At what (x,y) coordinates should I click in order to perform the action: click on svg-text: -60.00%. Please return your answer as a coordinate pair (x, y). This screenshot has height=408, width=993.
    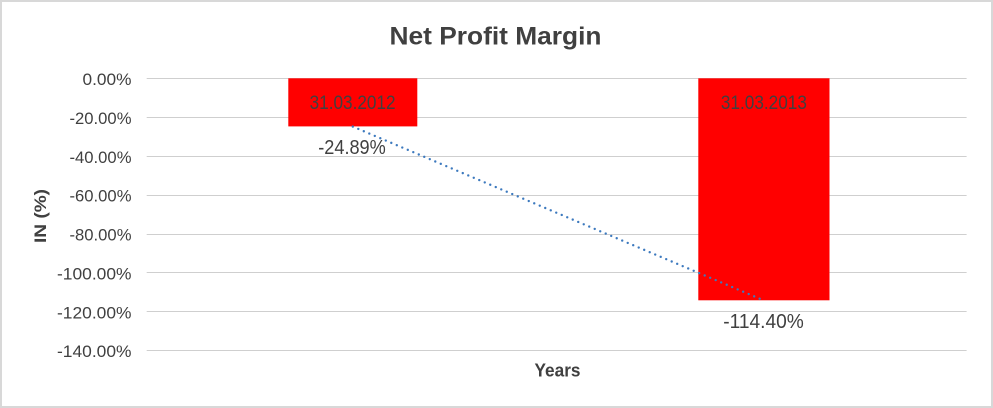
    Looking at the image, I should click on (101, 196).